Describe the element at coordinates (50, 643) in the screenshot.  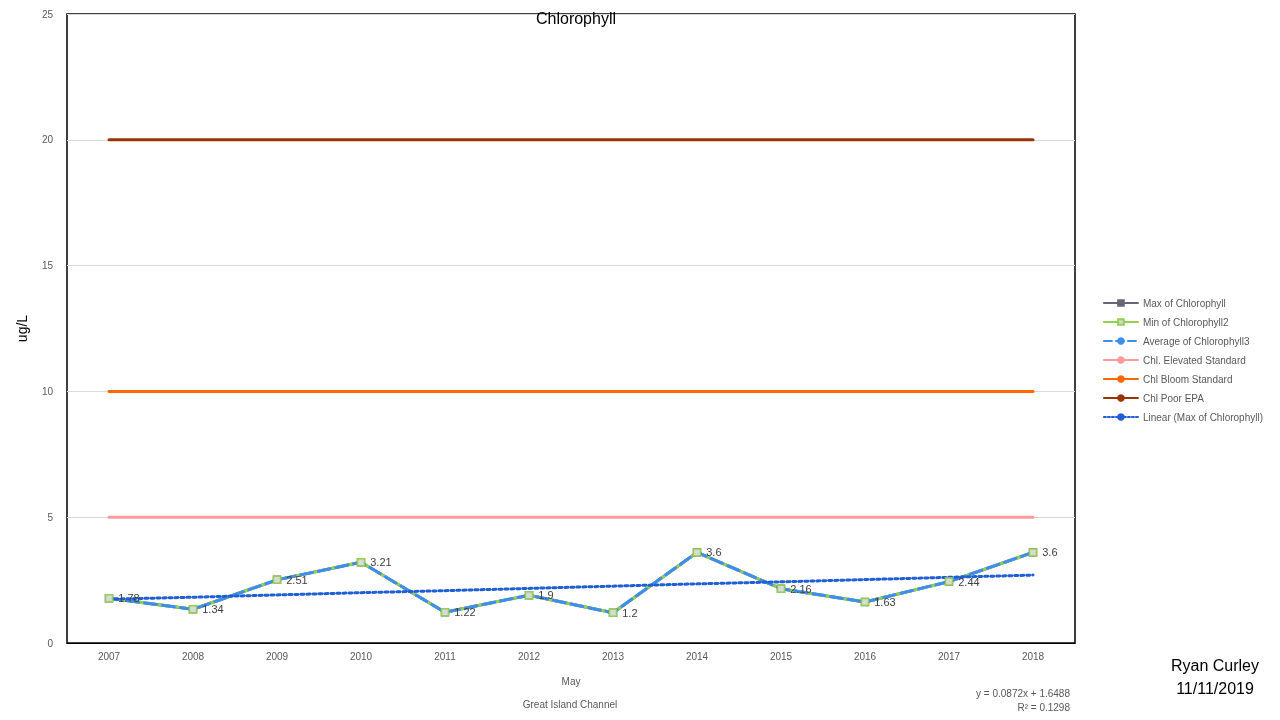
I see `y-tick-label: 0` at that location.